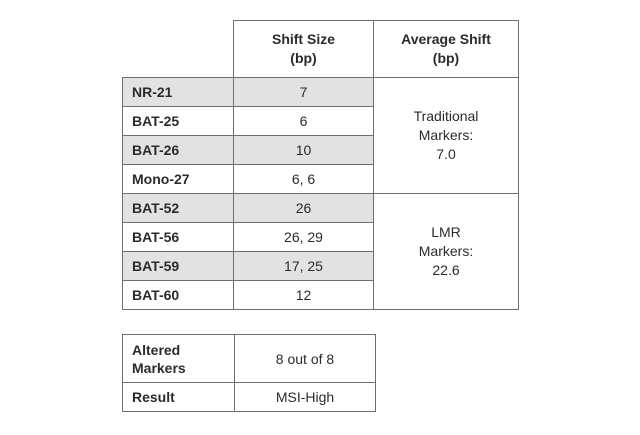 Image resolution: width=640 pixels, height=435 pixels. I want to click on altered-markers-label-cell: Altered Markers, so click(178, 358).